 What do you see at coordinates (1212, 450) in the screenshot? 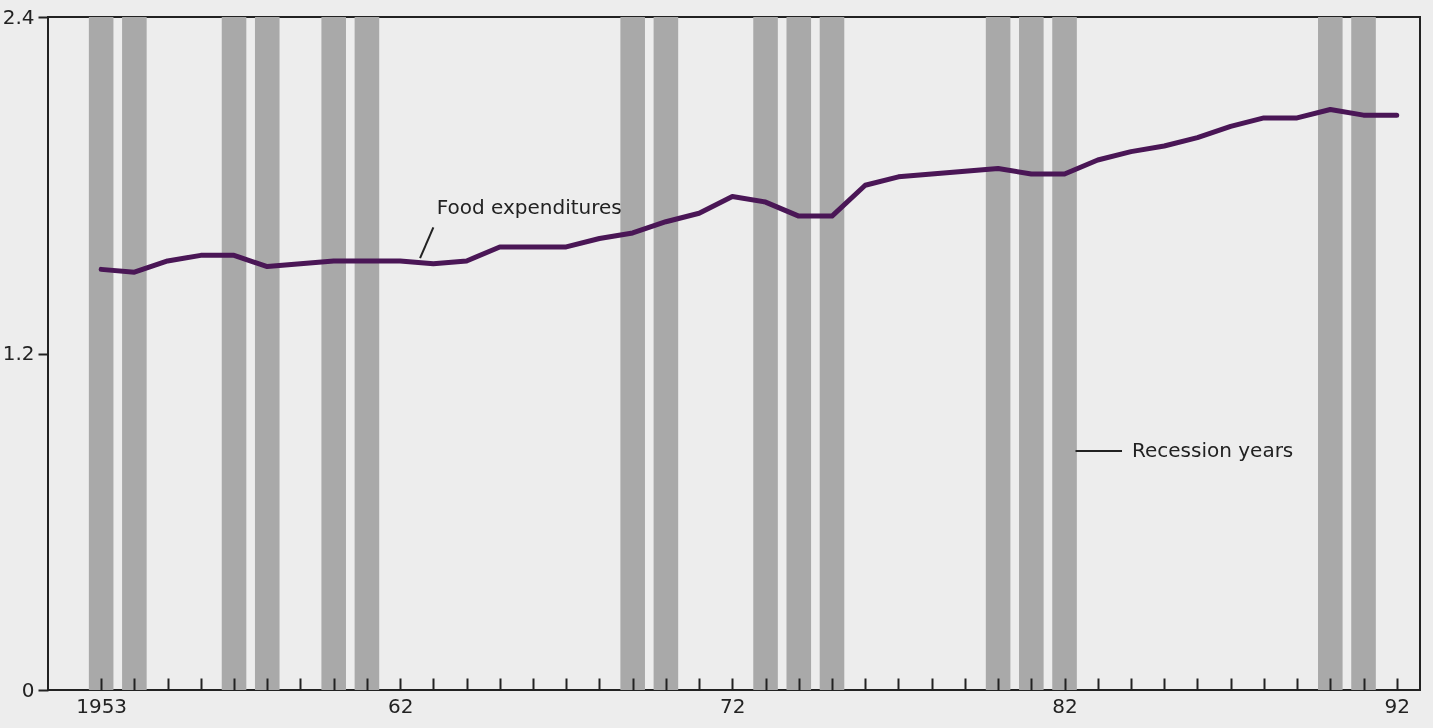
I see `band-label: Recession years` at bounding box center [1212, 450].